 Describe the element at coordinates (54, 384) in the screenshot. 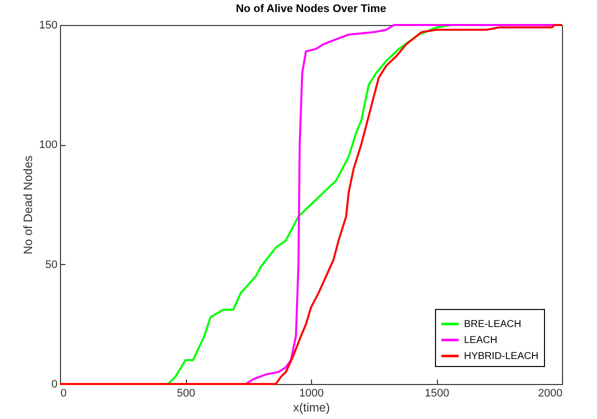

I see `y-tick-label: 0` at that location.